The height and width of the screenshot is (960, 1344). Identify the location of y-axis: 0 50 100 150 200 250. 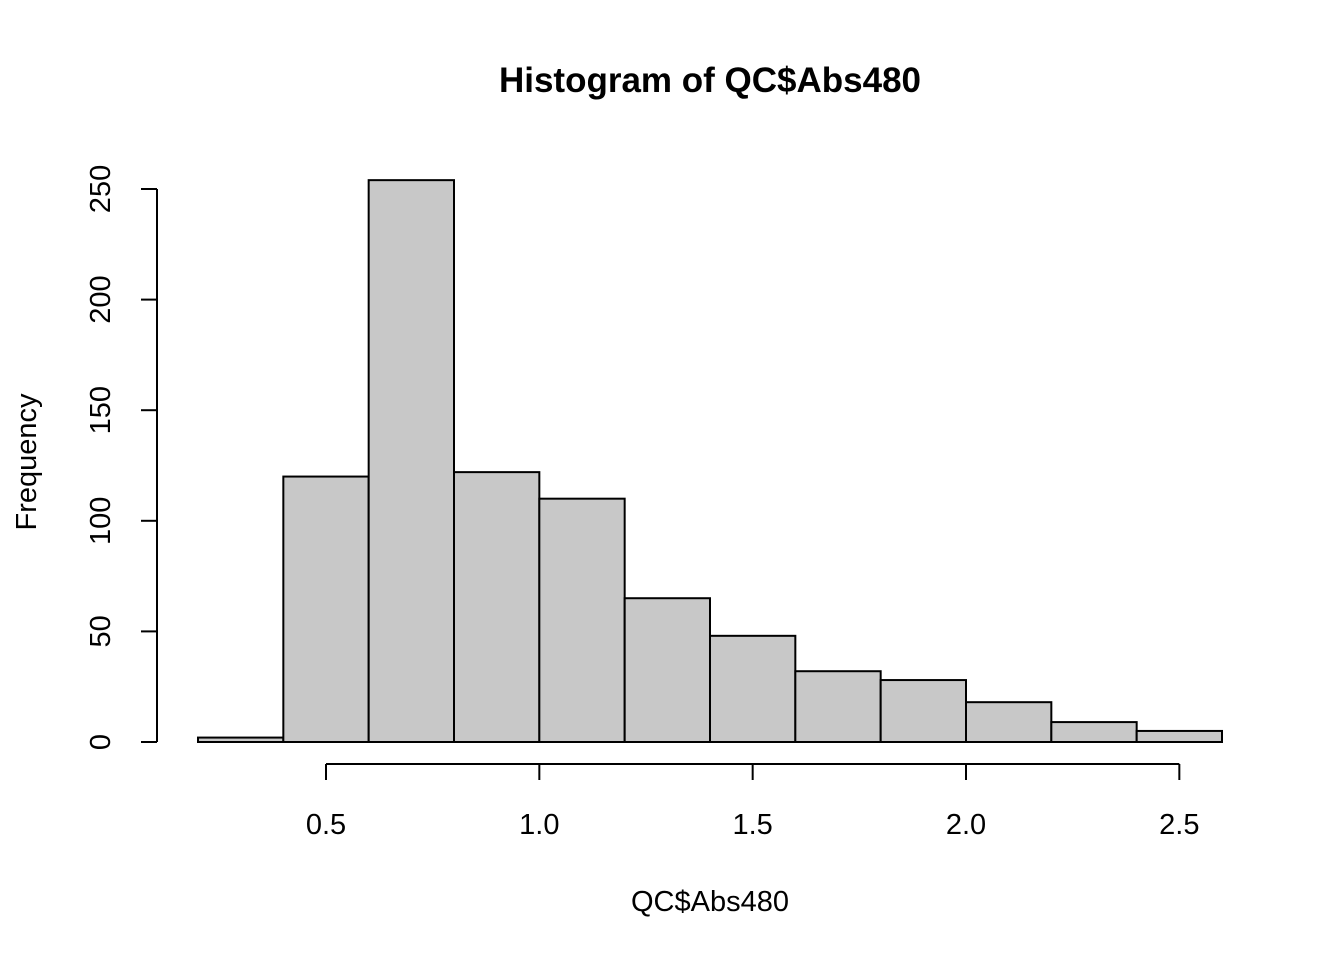
(121, 457).